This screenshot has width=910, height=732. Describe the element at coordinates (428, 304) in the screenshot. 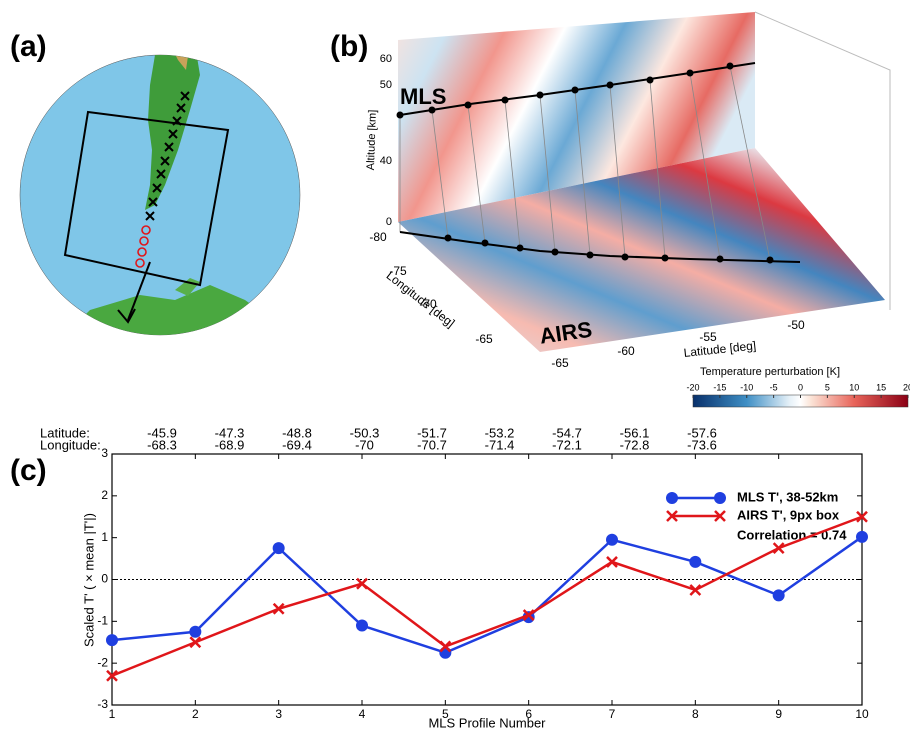

I see `x-tick-label: -70` at that location.